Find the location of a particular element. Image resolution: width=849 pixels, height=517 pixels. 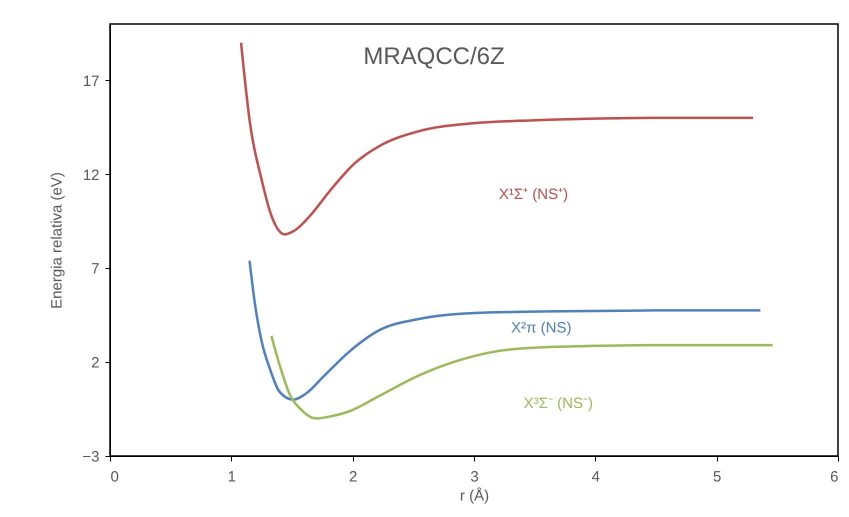

x-tick-label: 6 is located at coordinates (834, 477).